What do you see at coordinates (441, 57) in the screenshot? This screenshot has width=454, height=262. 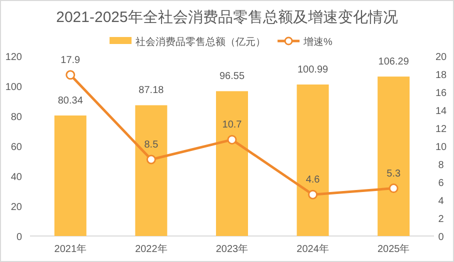 I see `y2-tick-label: 20` at bounding box center [441, 57].